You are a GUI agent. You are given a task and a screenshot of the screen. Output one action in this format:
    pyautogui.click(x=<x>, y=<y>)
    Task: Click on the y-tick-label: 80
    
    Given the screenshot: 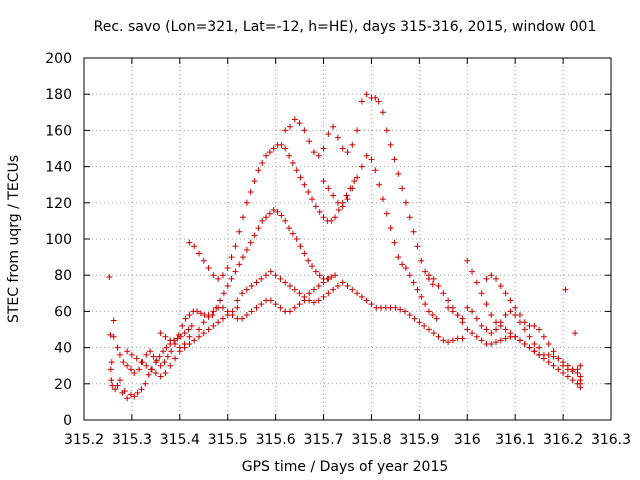 What is the action you would take?
    pyautogui.click(x=63, y=276)
    